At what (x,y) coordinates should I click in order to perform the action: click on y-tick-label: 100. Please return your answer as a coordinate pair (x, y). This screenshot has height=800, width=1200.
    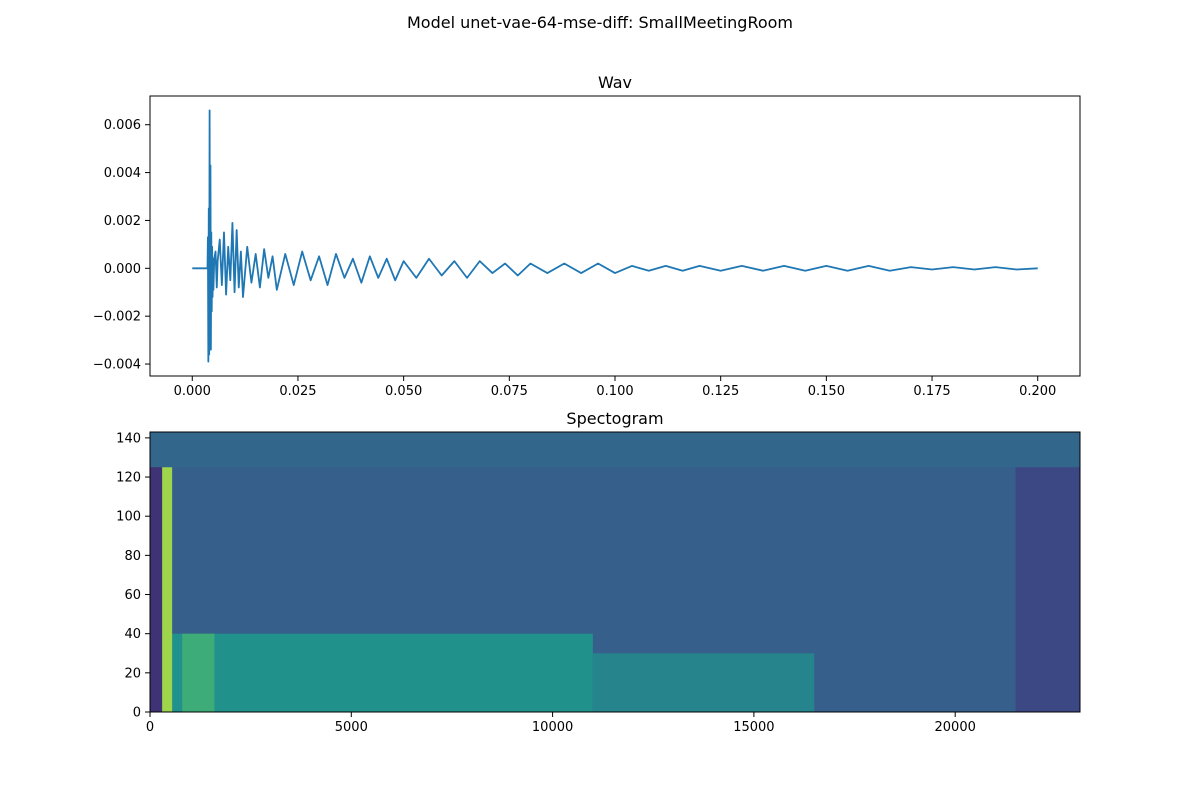
    Looking at the image, I should click on (128, 517).